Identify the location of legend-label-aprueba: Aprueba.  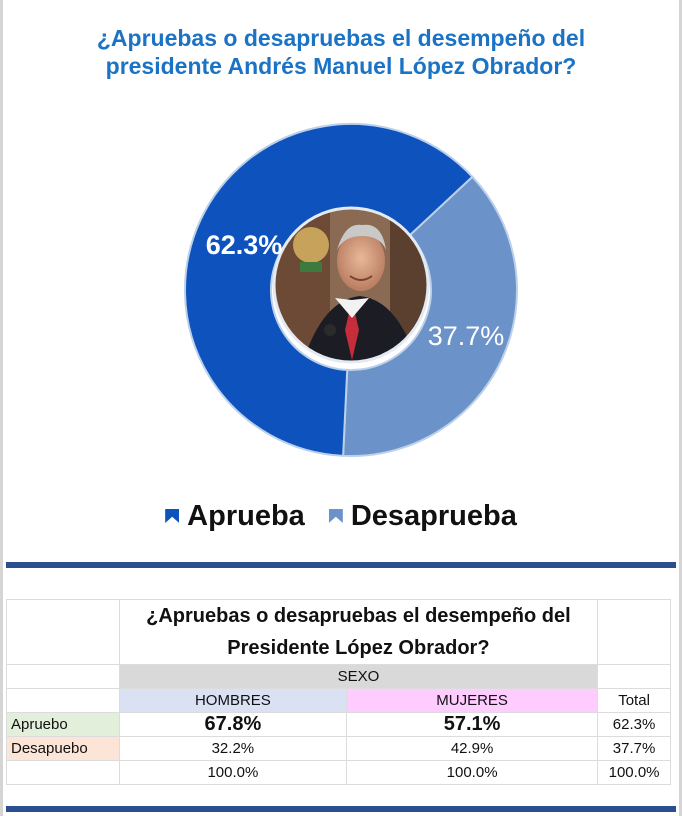
(246, 515).